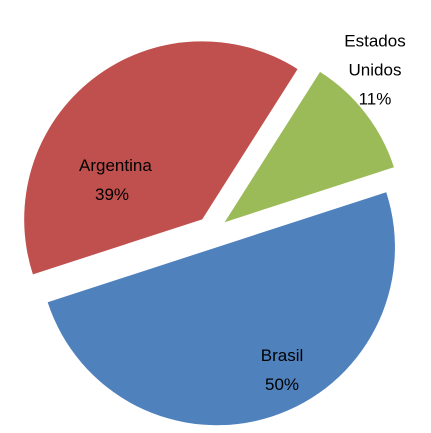 This screenshot has height=433, width=431. What do you see at coordinates (282, 355) in the screenshot?
I see `category-label: Brasil` at bounding box center [282, 355].